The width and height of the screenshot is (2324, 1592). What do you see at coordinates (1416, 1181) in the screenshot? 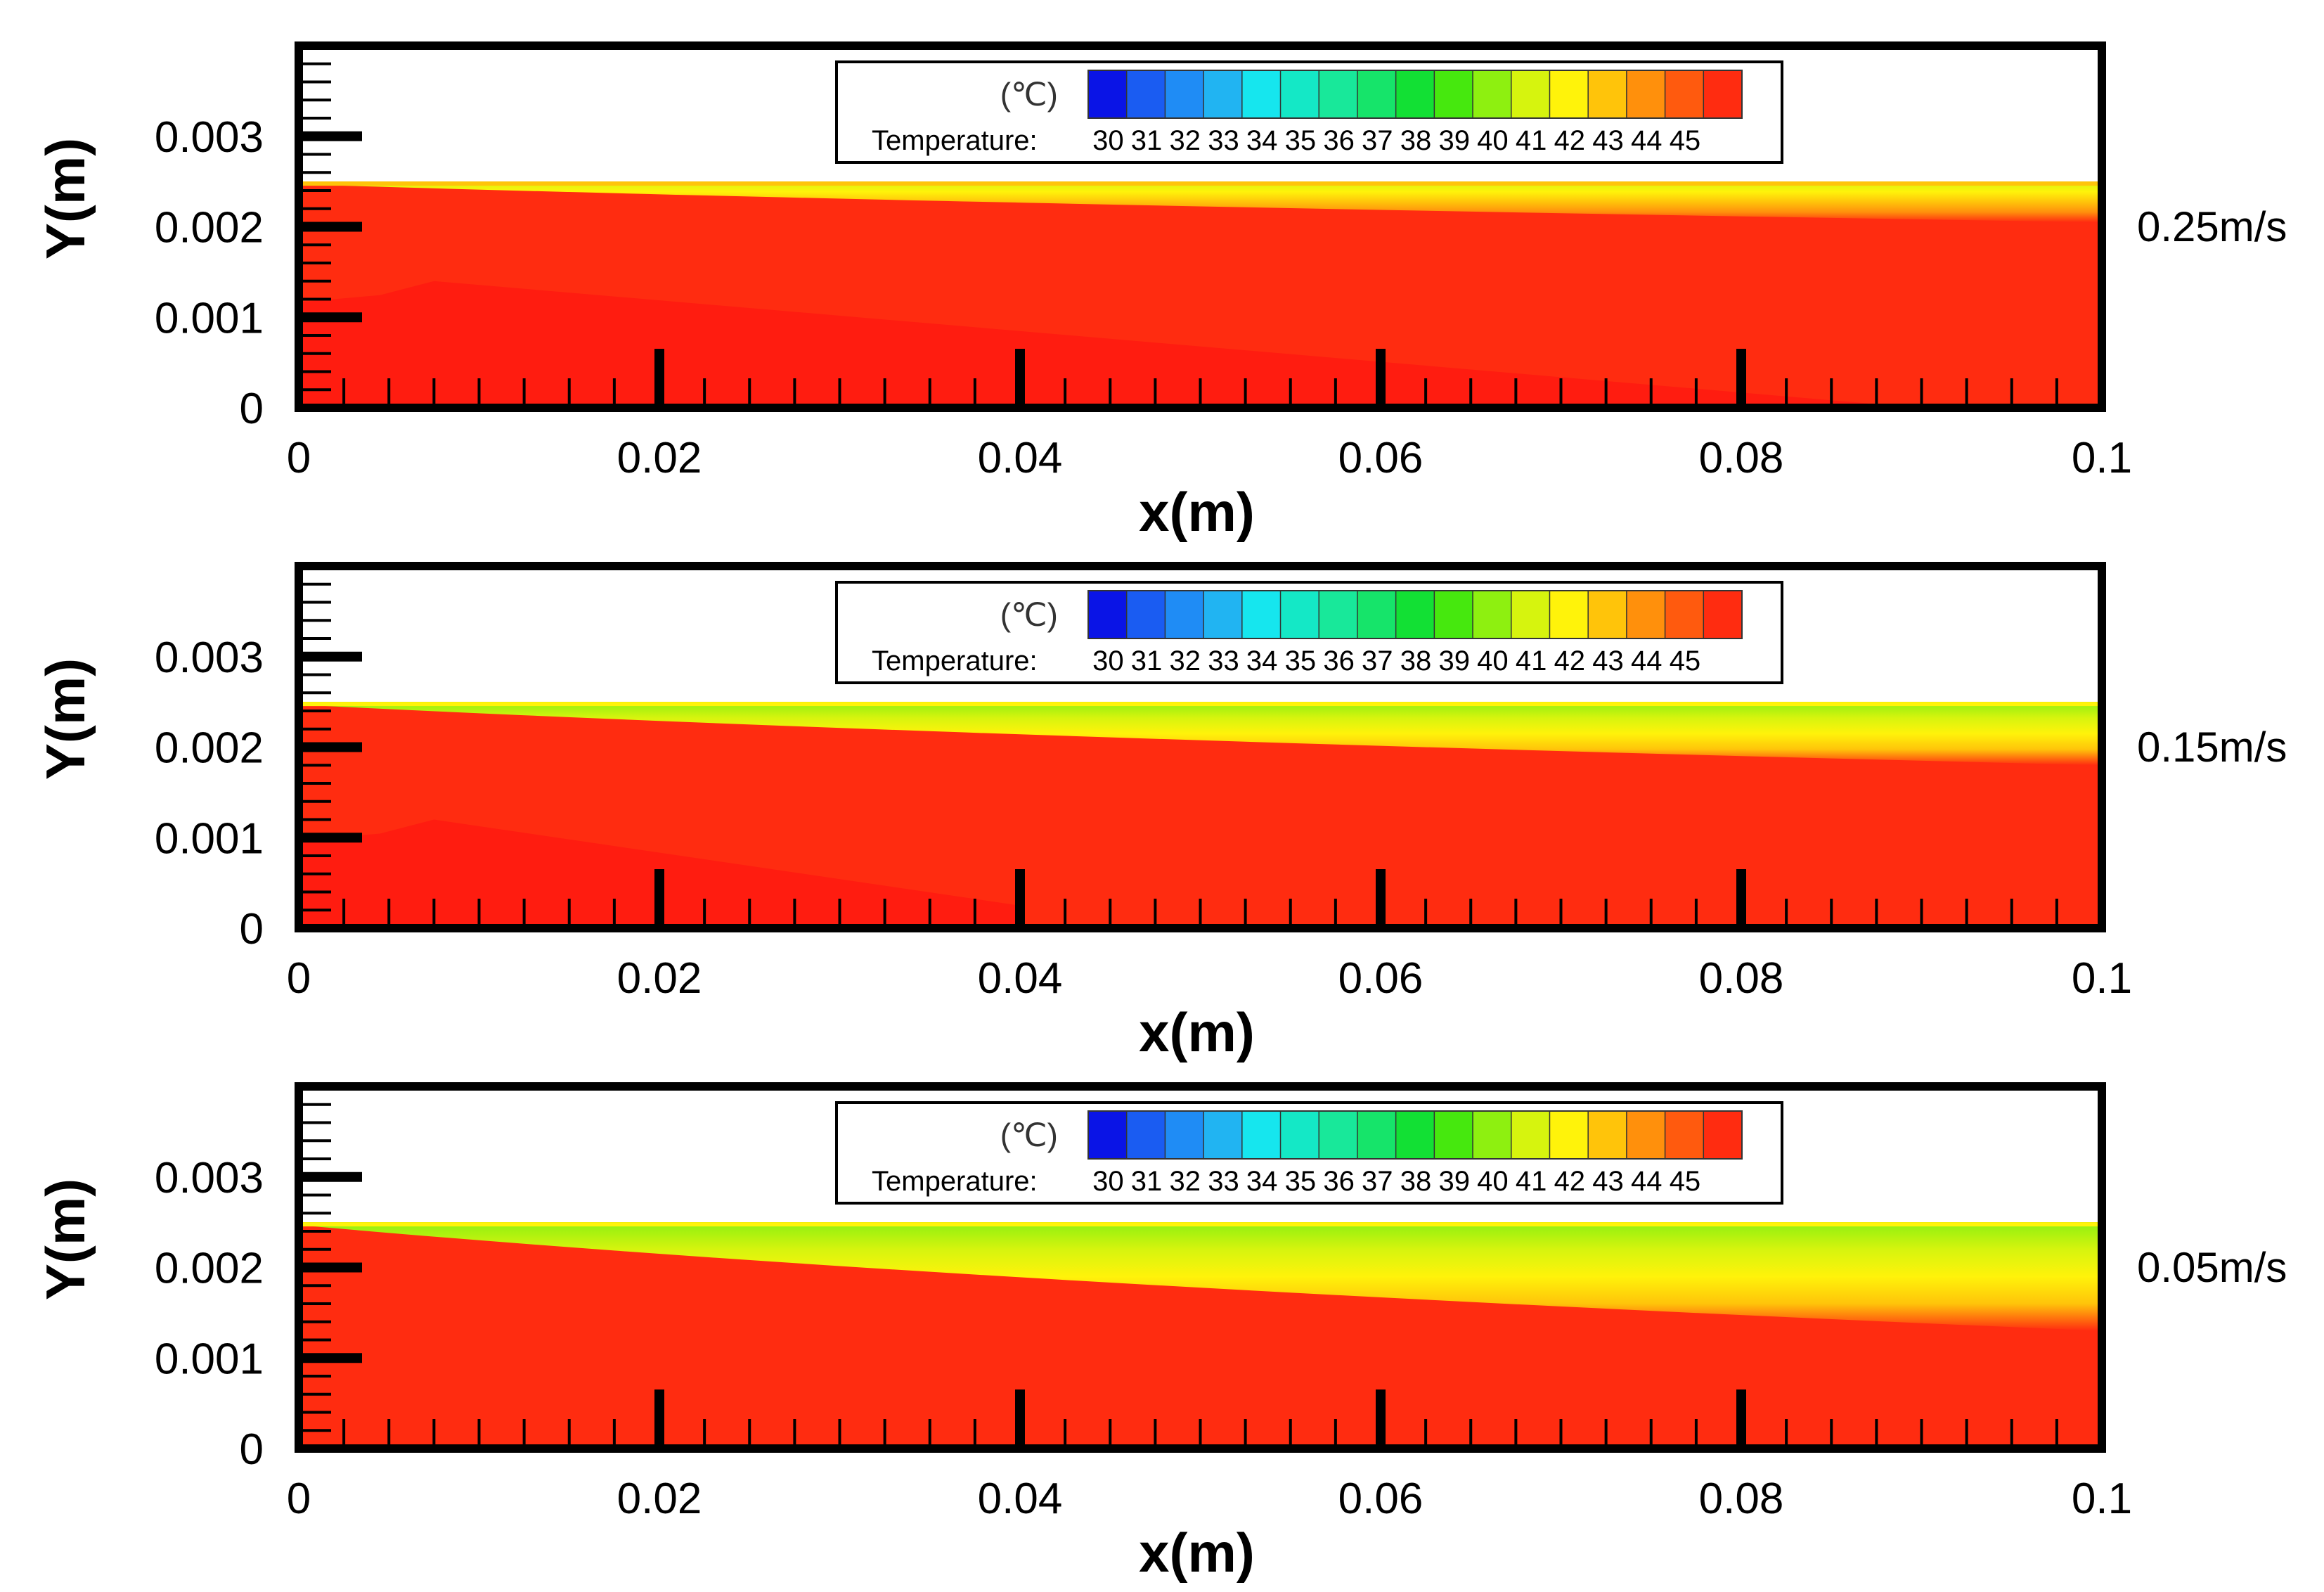
I see `legend-level-label: 38` at bounding box center [1416, 1181].